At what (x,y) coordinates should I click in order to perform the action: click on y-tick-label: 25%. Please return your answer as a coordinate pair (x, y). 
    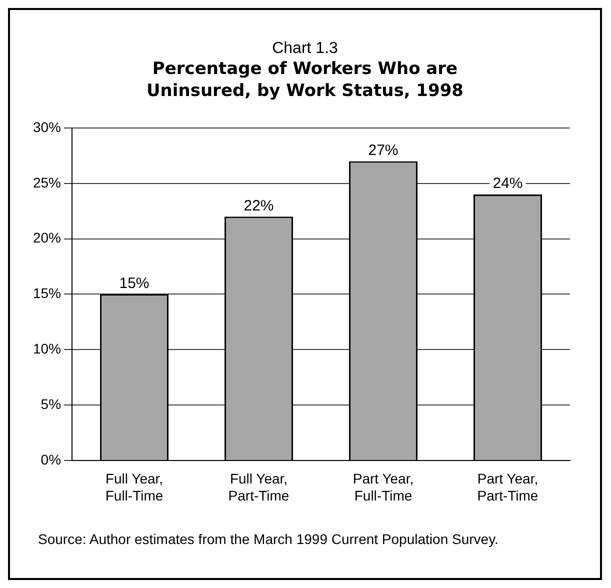
    Looking at the image, I should click on (47, 182).